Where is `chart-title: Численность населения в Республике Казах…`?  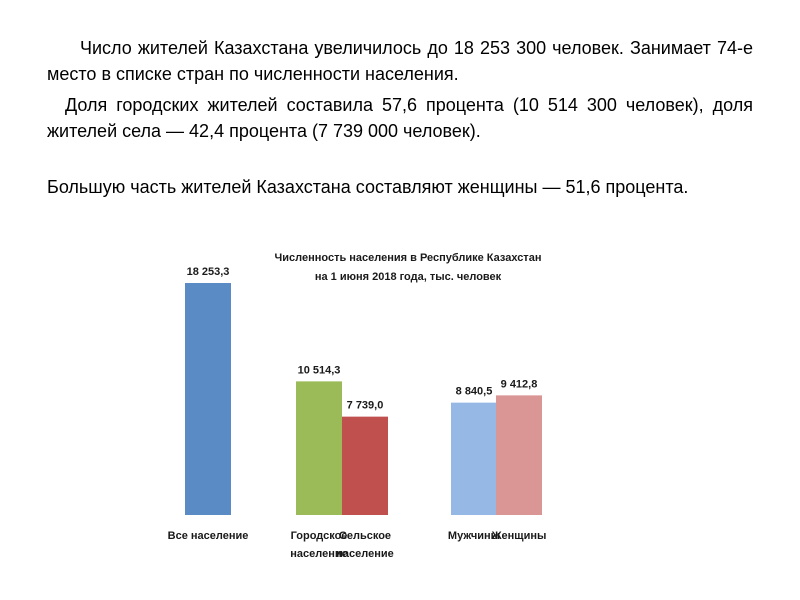 chart-title: Численность населения в Республике Казах… is located at coordinates (408, 267).